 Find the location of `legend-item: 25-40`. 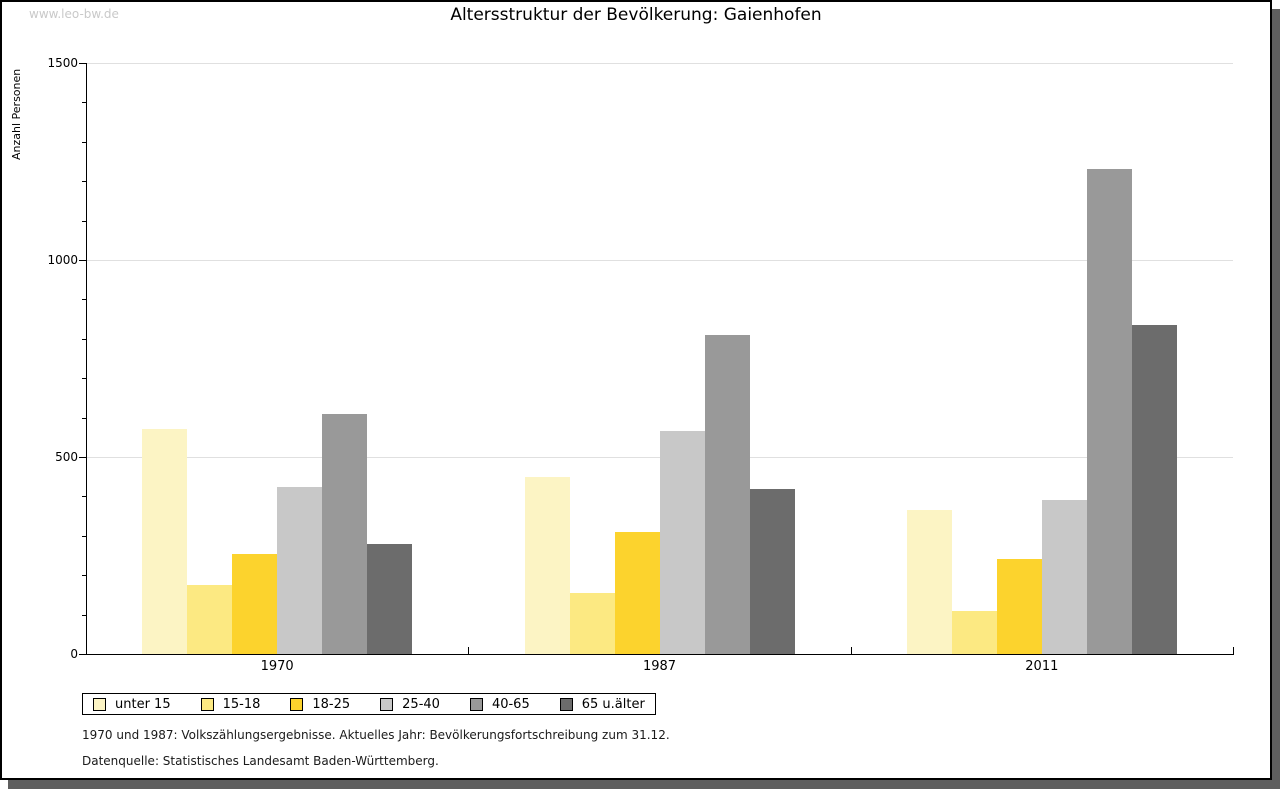

legend-item: 25-40 is located at coordinates (410, 704).